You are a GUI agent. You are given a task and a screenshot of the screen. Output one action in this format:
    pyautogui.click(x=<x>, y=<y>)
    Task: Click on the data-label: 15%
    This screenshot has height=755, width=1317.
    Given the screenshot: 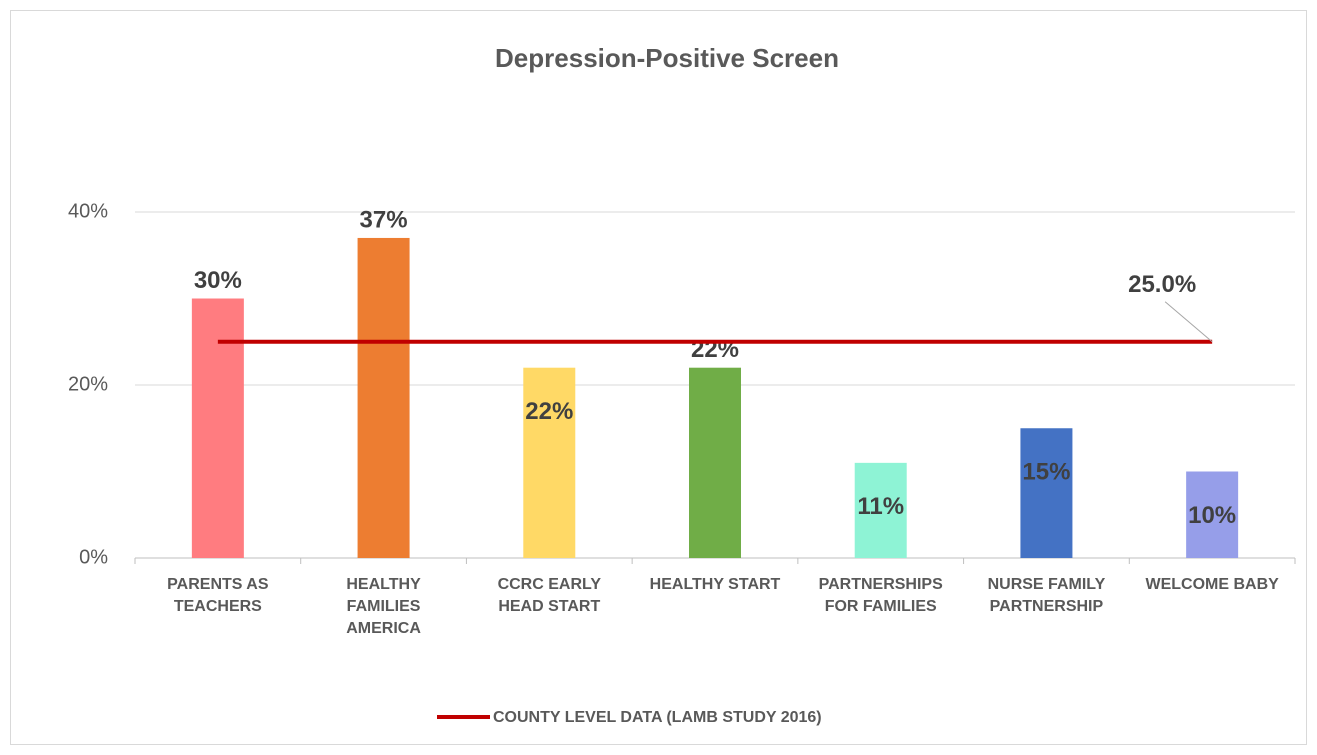 What is the action you would take?
    pyautogui.click(x=1046, y=472)
    